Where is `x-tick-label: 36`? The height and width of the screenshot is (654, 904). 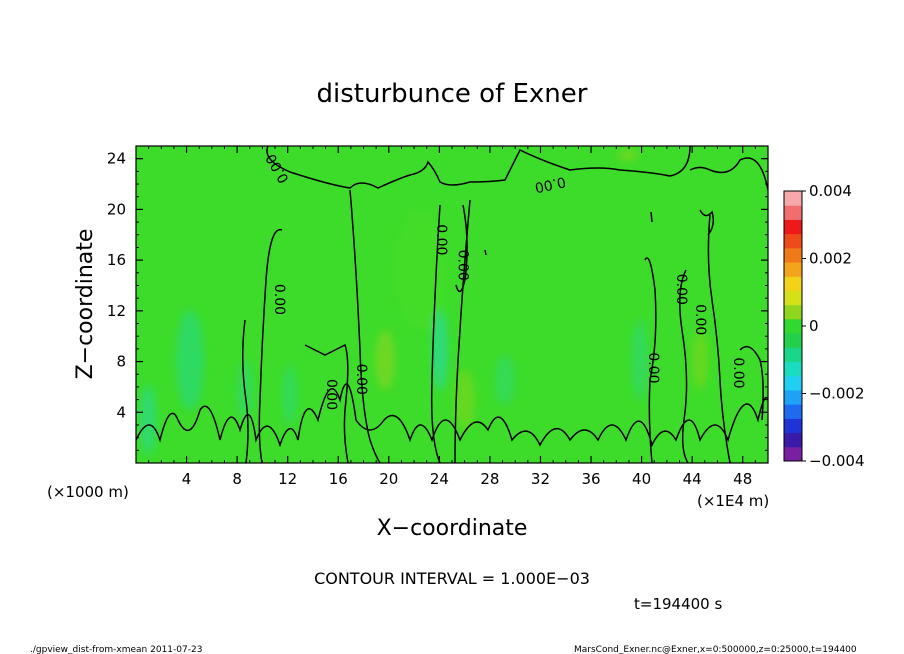
x-tick-label: 36 is located at coordinates (590, 479).